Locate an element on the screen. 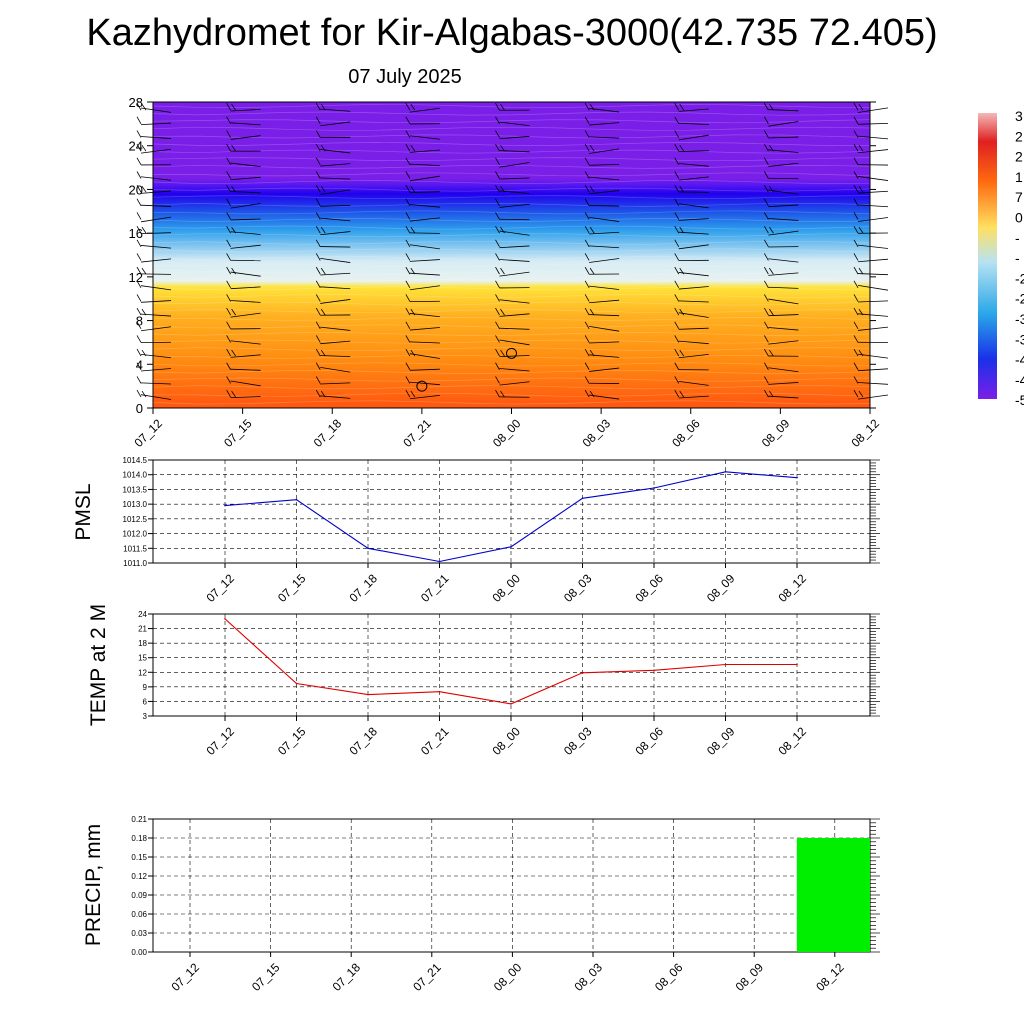 Image resolution: width=1024 pixels, height=1024 pixels. x-tick-label: 08_00 is located at coordinates (506, 741).